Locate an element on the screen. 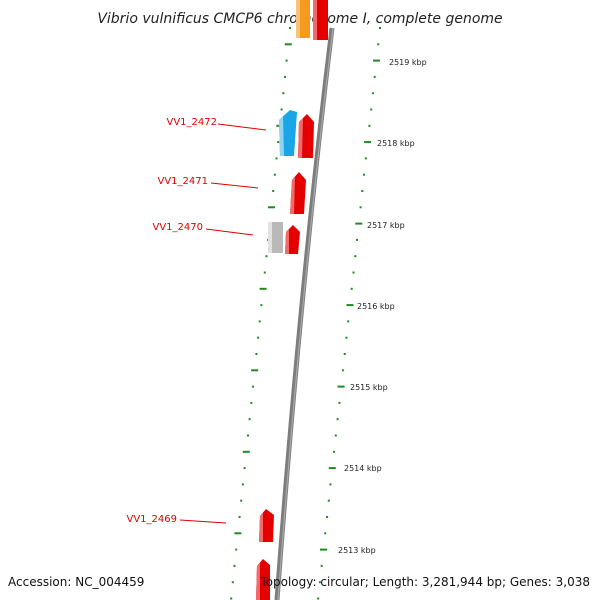  kbp-label-2513: 2513 kbp is located at coordinates (357, 550).